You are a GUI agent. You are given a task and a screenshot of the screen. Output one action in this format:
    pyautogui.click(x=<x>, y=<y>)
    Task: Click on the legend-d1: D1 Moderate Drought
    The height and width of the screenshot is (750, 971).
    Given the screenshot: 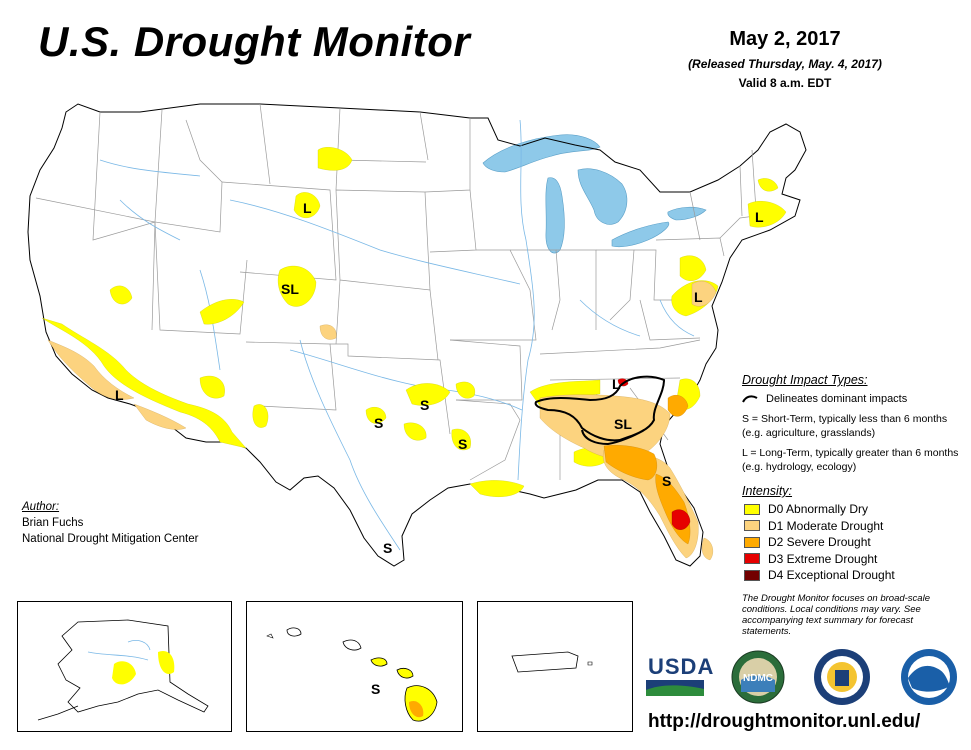 What is the action you would take?
    pyautogui.click(x=852, y=526)
    